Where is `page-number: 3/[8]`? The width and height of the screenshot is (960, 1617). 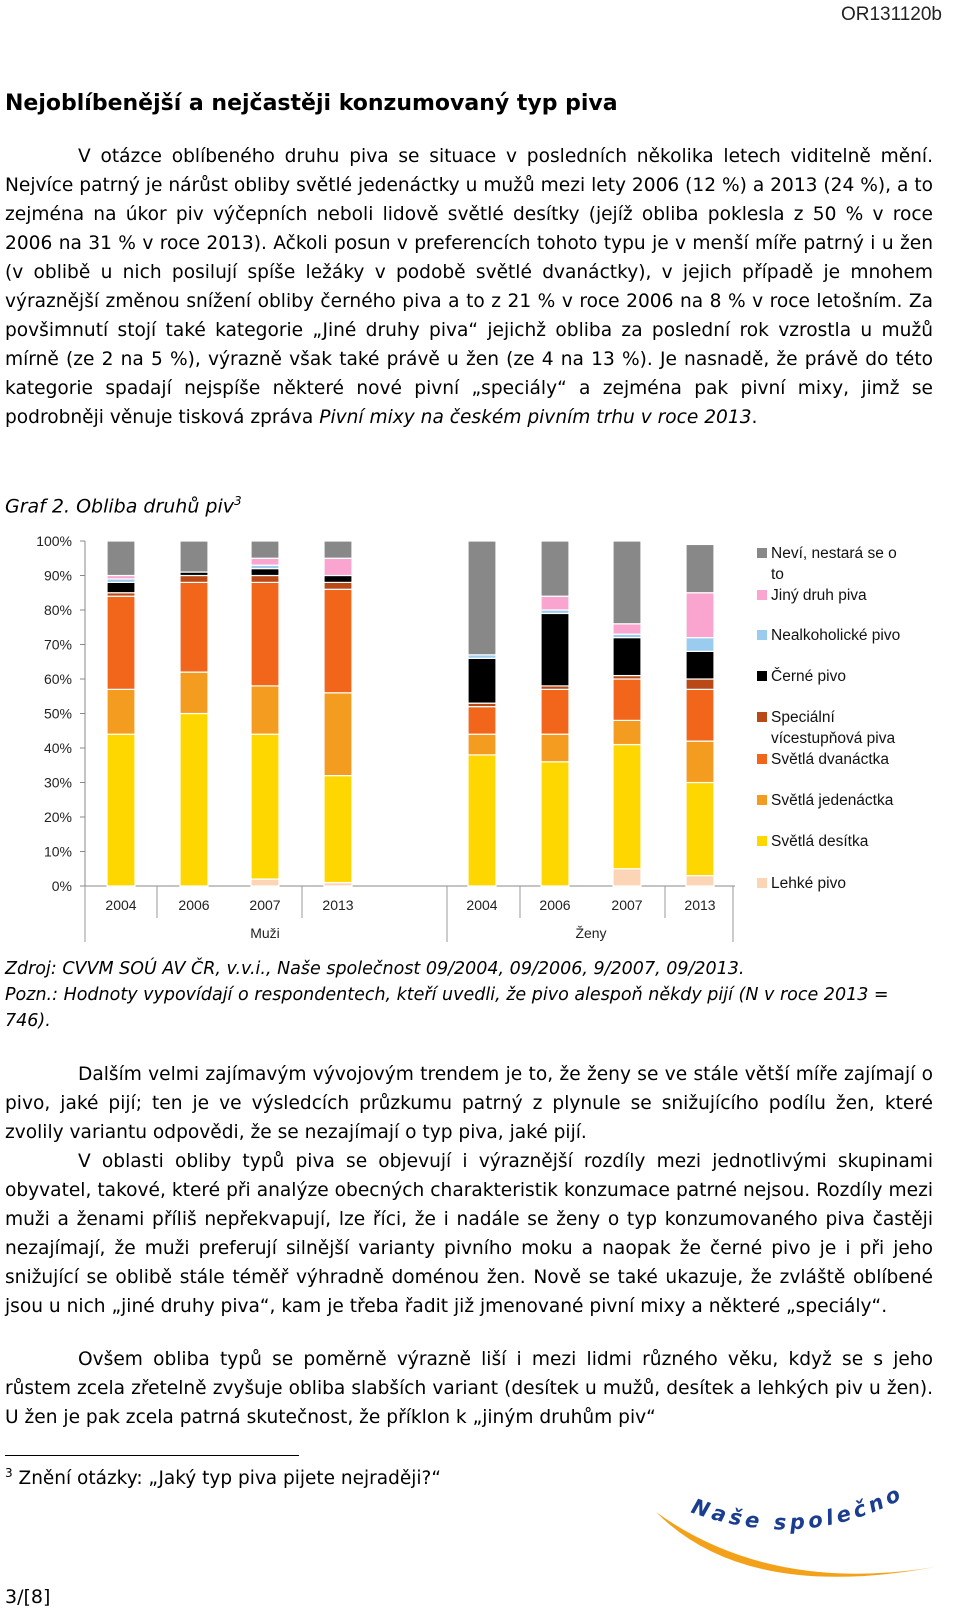 page-number: 3/[8] is located at coordinates (28, 1597).